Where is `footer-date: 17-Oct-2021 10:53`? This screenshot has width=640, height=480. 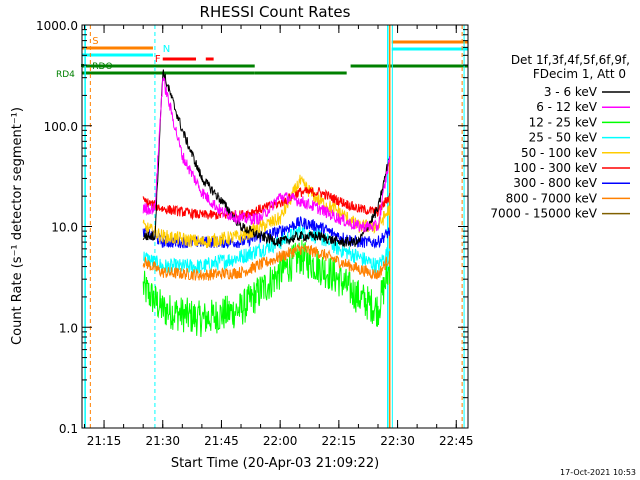 footer-date: 17-Oct-2021 10:53 is located at coordinates (598, 472).